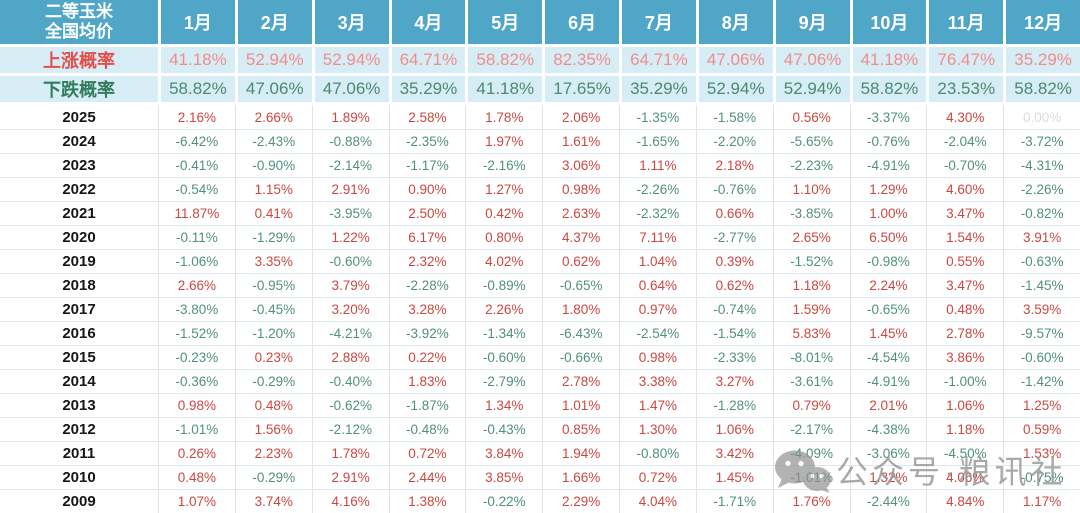 This screenshot has height=513, width=1080. Describe the element at coordinates (734, 22) in the screenshot. I see `month-header: 8月` at that location.